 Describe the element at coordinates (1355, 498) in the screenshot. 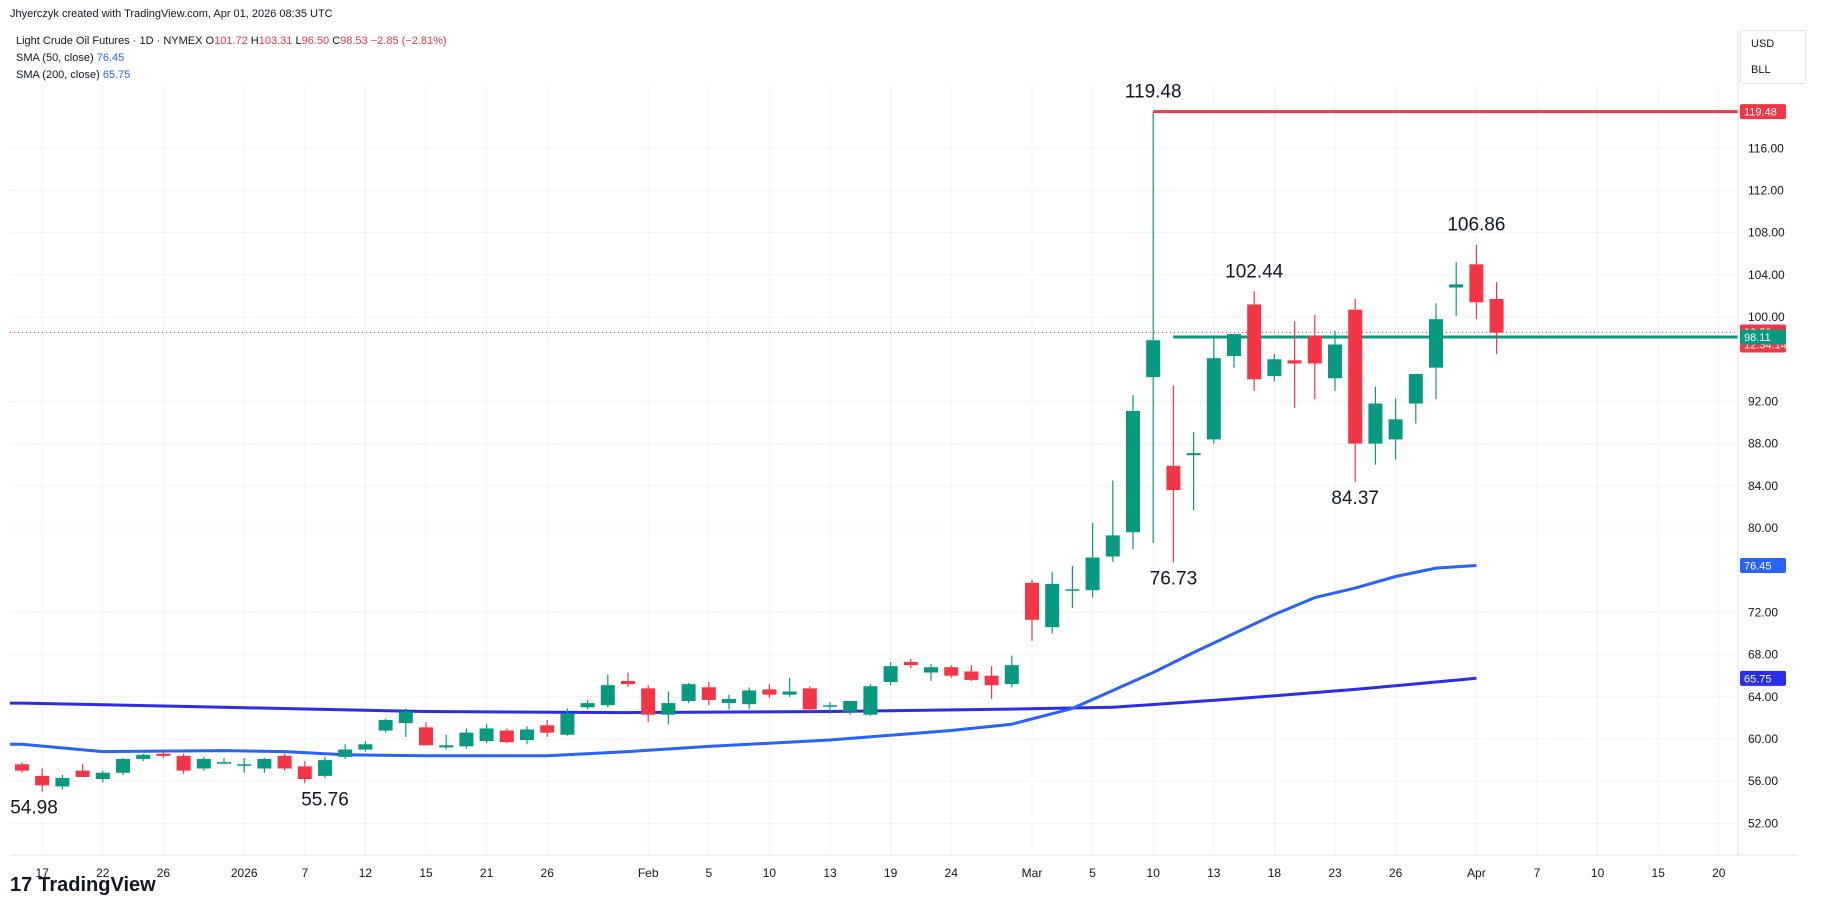

I see `price-annotation: 84.37` at that location.